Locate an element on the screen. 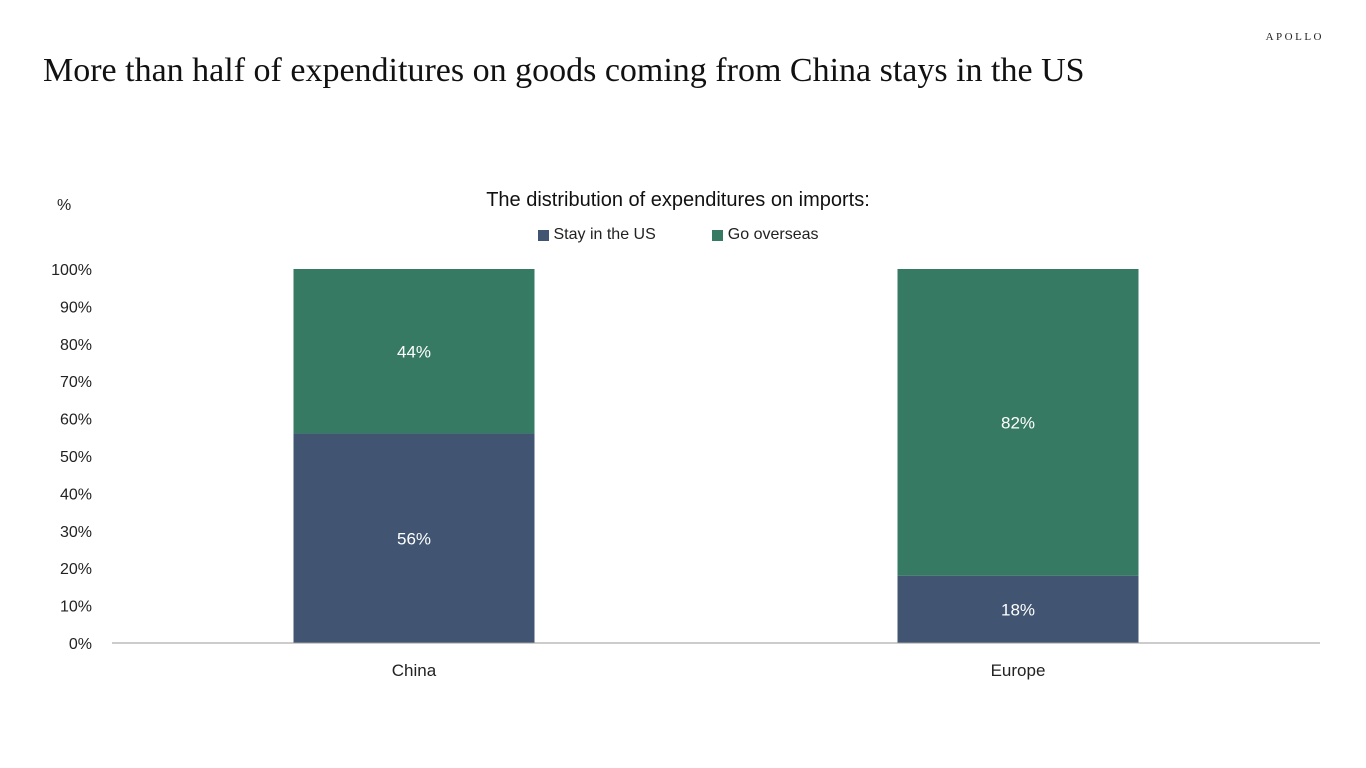 Image resolution: width=1366 pixels, height=768 pixels. legend-item-go-overseas: Go overseas is located at coordinates (765, 235).